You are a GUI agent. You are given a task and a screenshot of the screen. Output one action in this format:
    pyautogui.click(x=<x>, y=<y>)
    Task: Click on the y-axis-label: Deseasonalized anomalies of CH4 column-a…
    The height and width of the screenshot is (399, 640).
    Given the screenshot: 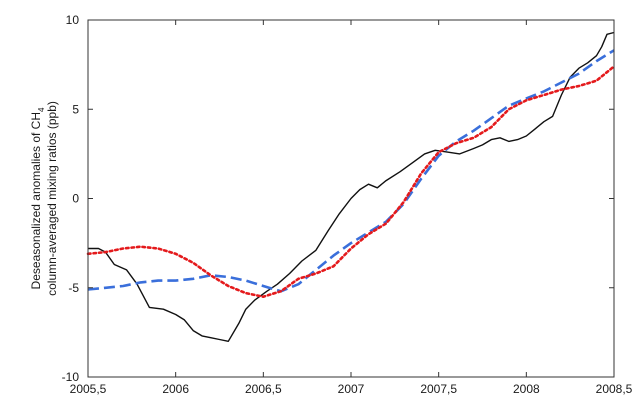 What is the action you would take?
    pyautogui.click(x=44, y=198)
    